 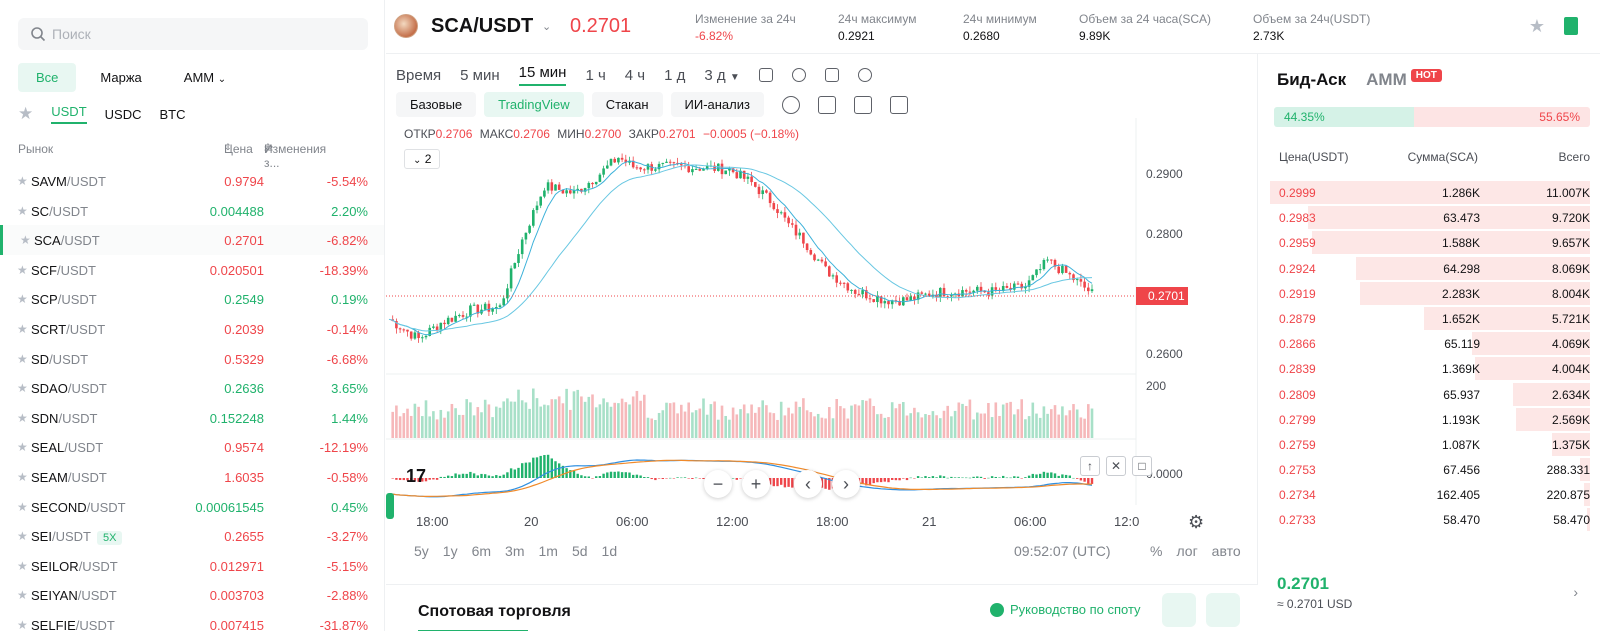 I want to click on range-5y: 5y, so click(x=421, y=551).